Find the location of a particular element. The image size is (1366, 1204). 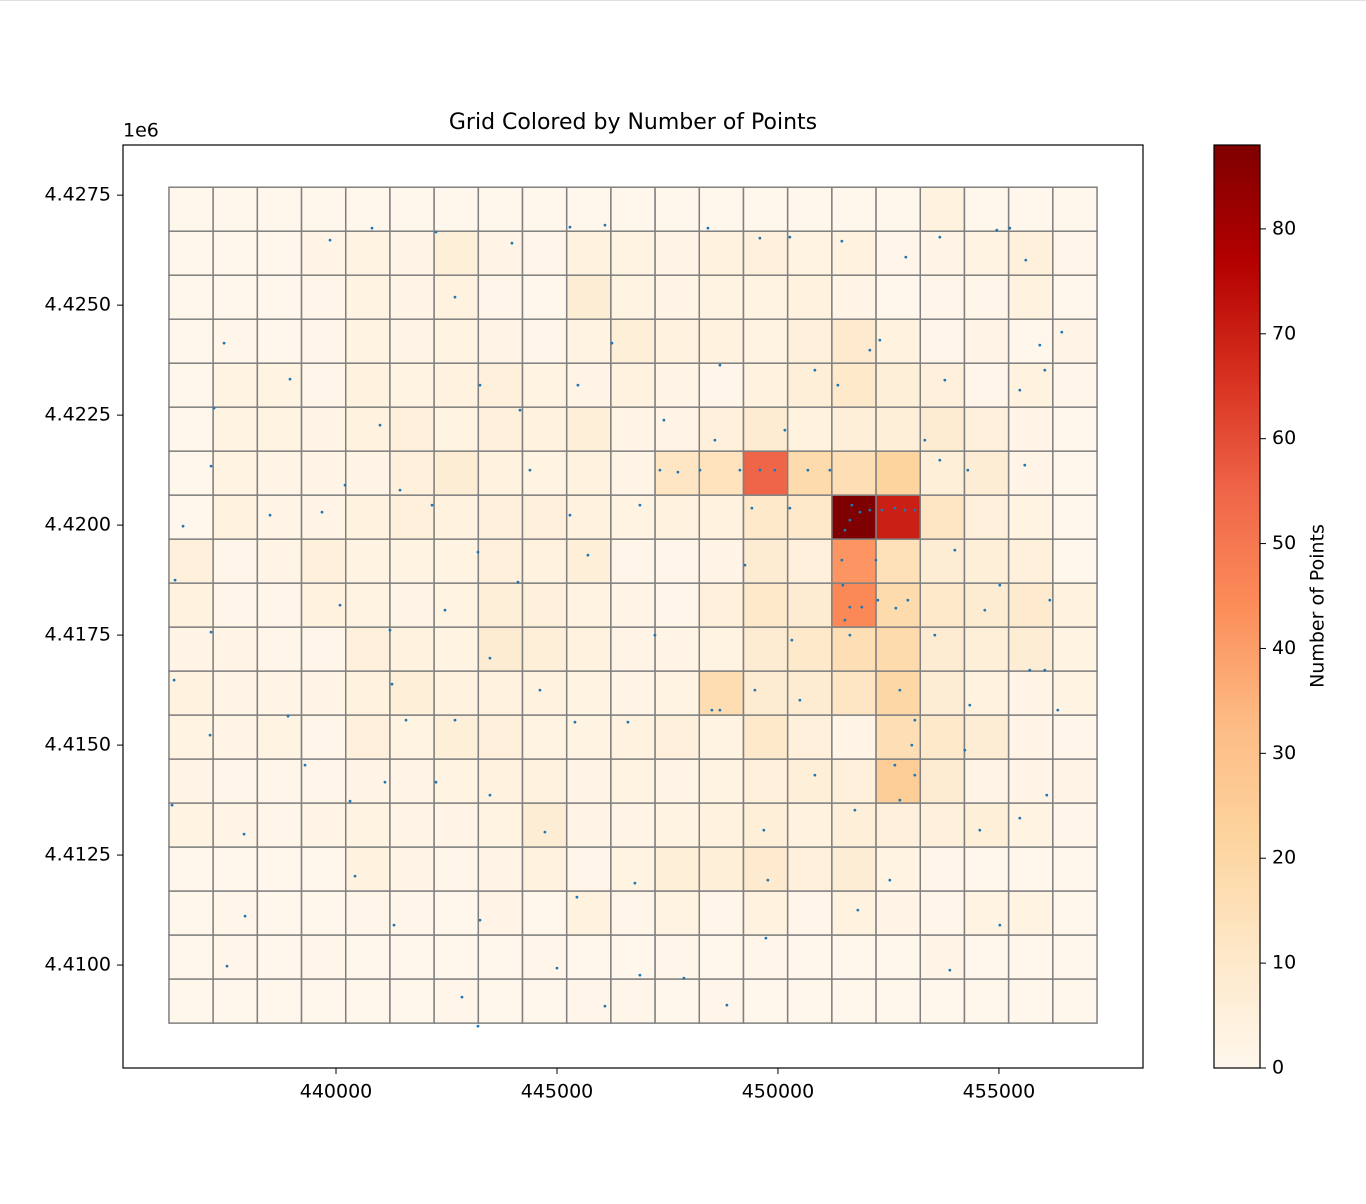

colorbar-tick-label: 30 is located at coordinates (1284, 753).